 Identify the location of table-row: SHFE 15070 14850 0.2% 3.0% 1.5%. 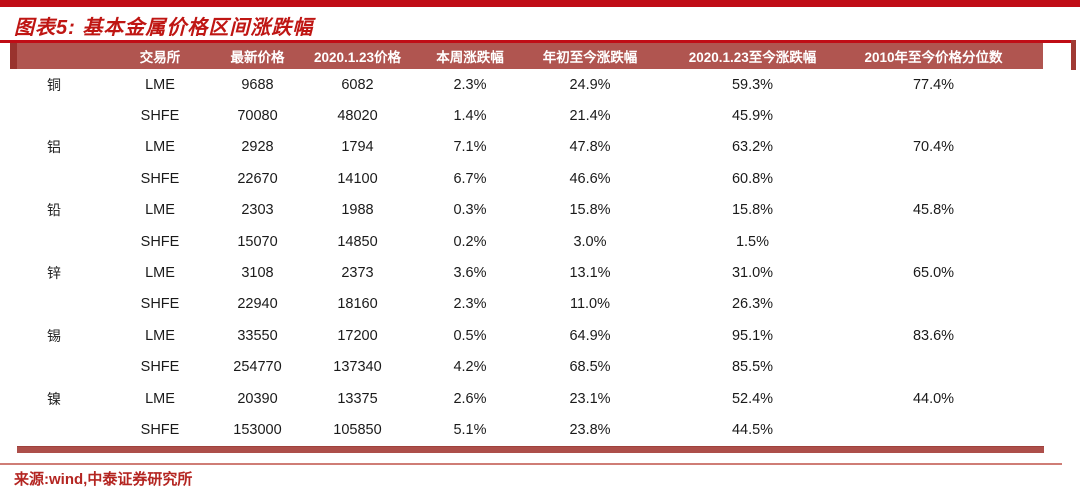
(530, 241).